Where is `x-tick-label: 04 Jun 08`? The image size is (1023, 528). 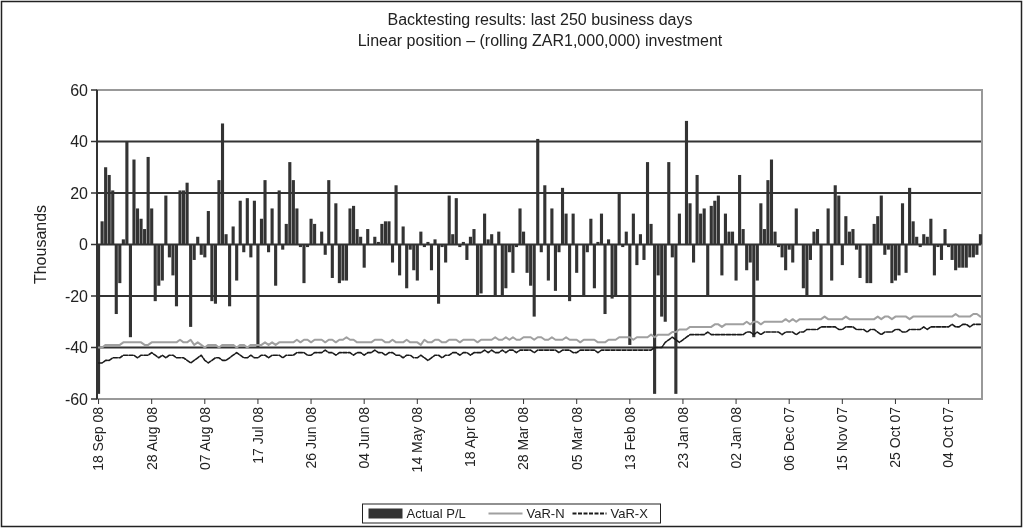
x-tick-label: 04 Jun 08 is located at coordinates (364, 437).